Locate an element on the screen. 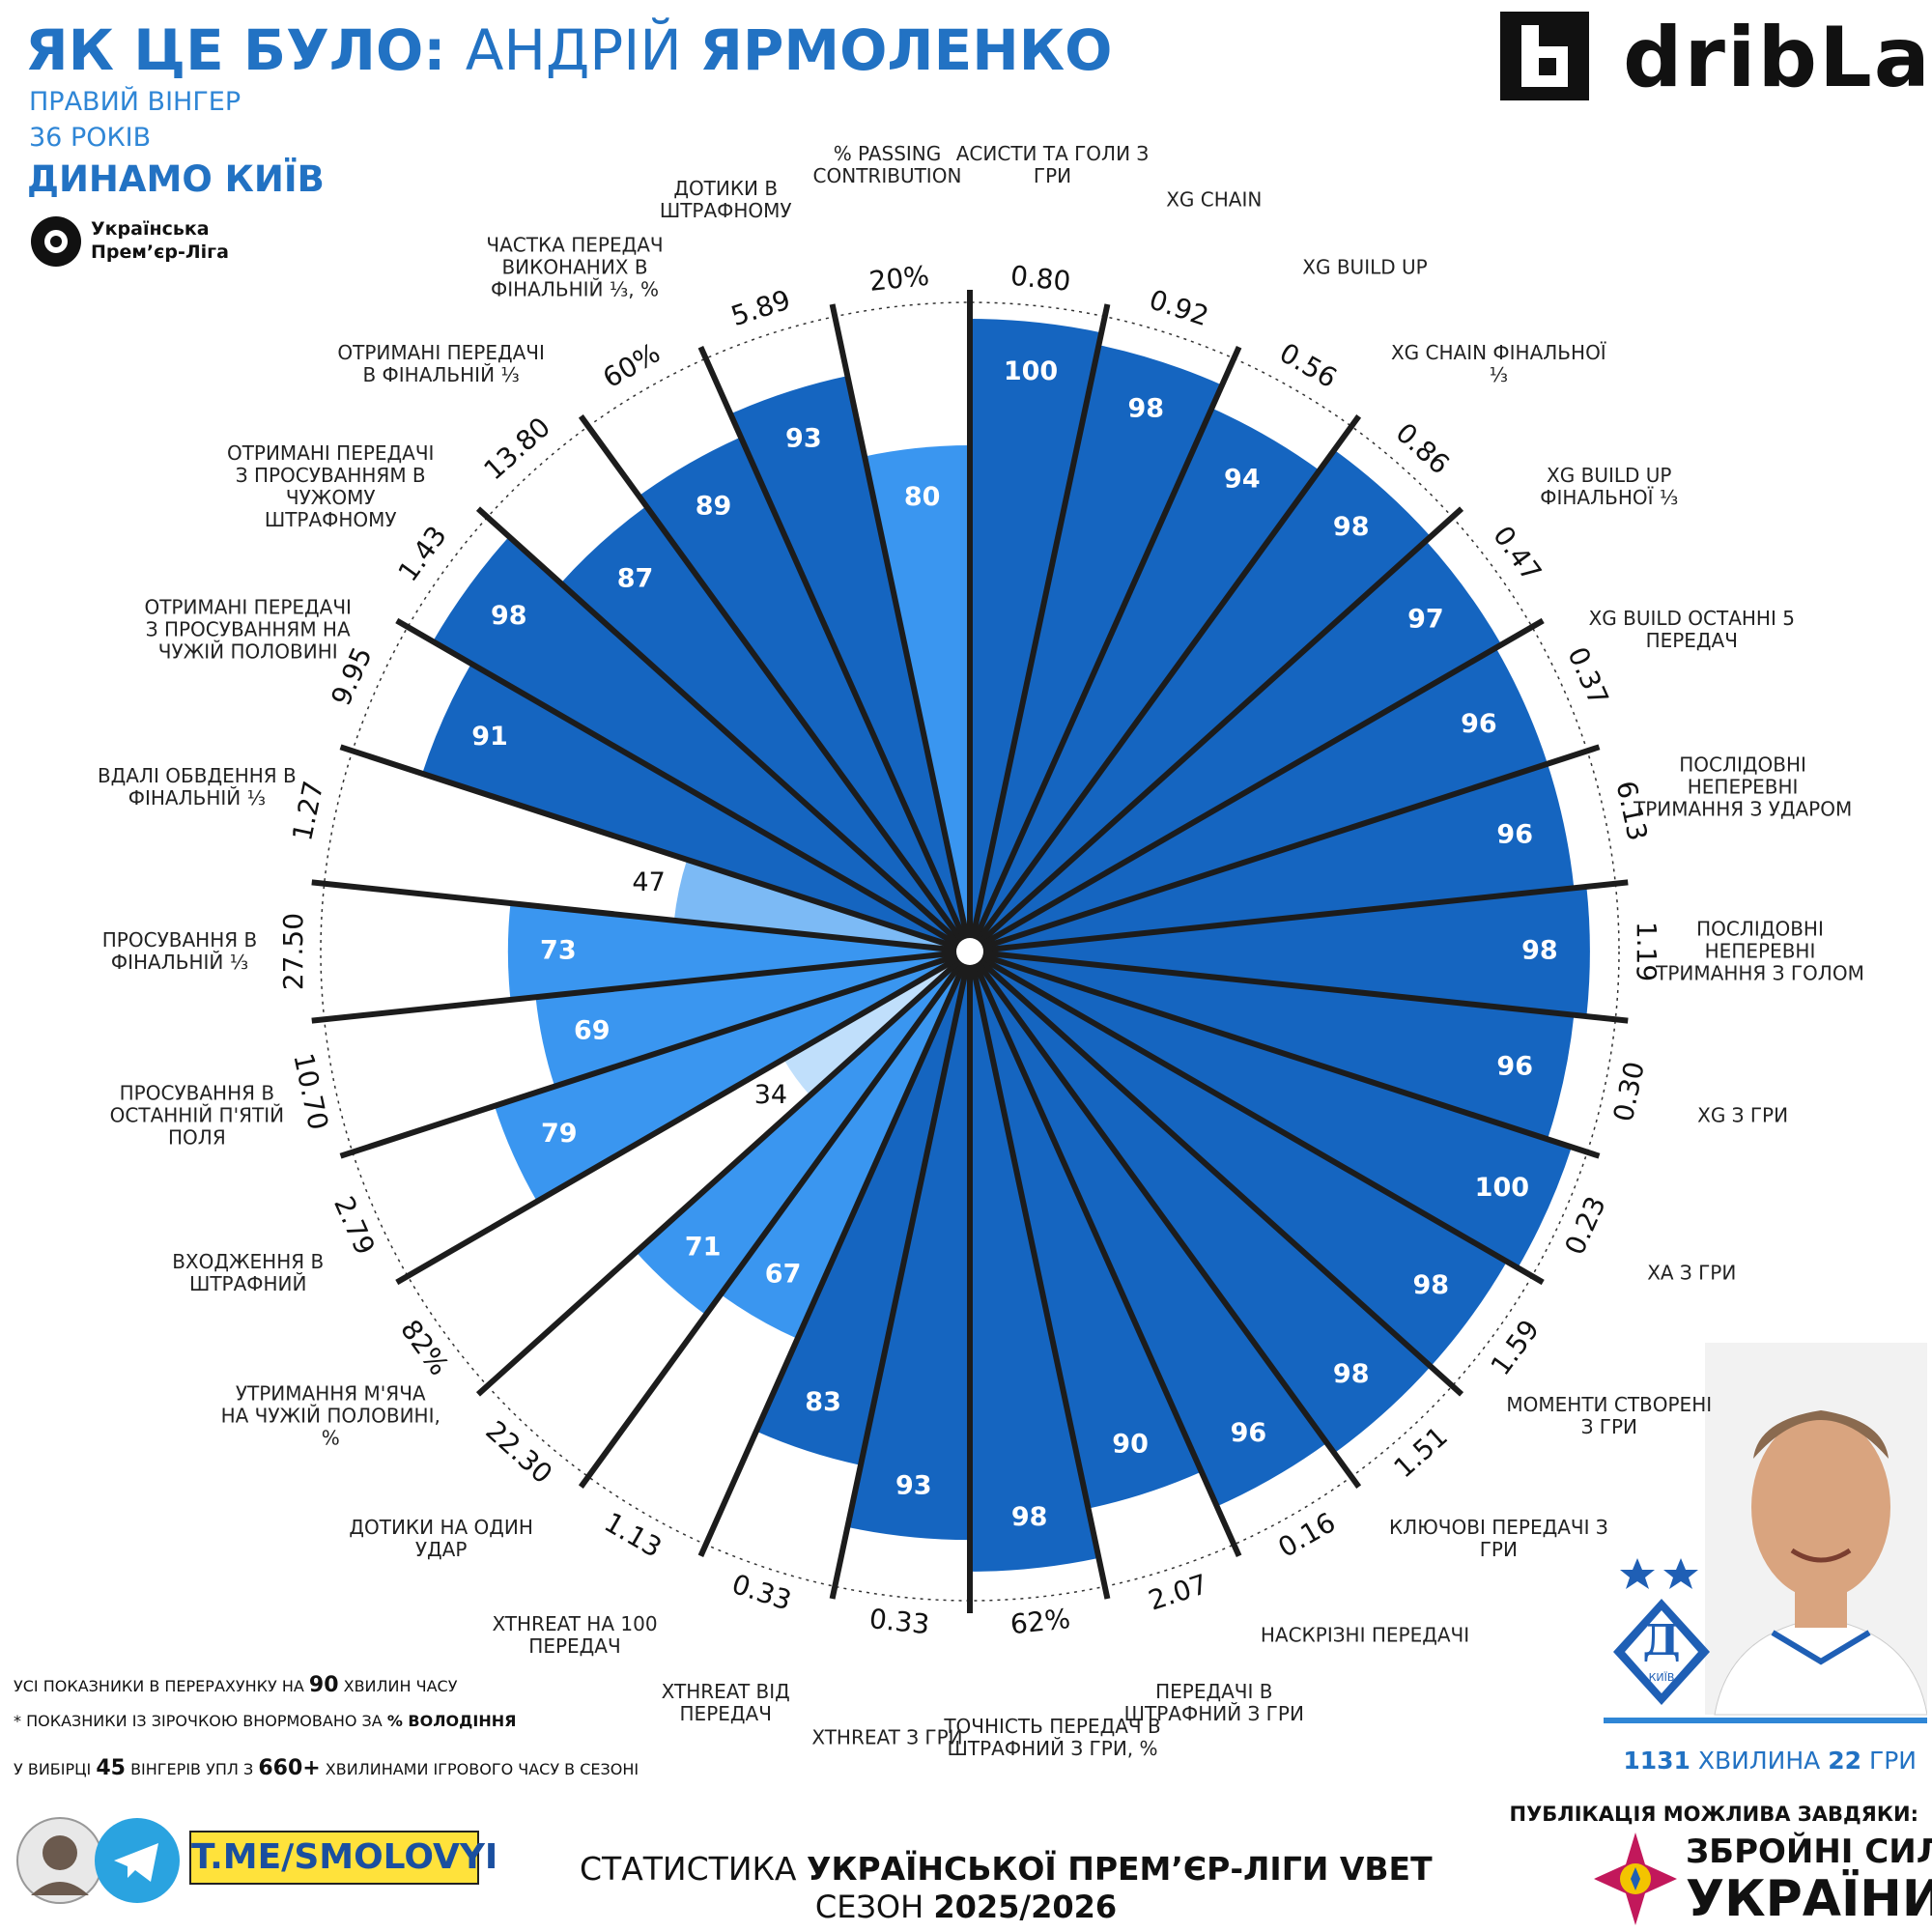 This screenshot has width=1932, height=1932. minutes-part: ХВИЛИНА is located at coordinates (1759, 1761).